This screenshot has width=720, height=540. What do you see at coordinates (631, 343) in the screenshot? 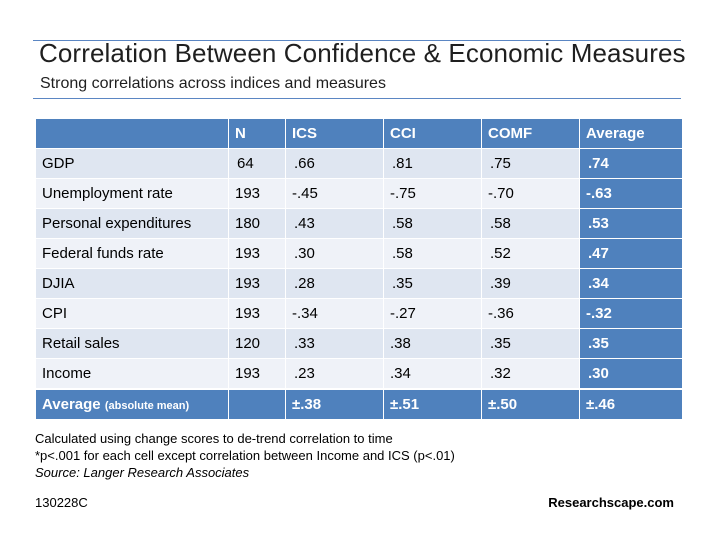
I see `cell-average: .35` at bounding box center [631, 343].